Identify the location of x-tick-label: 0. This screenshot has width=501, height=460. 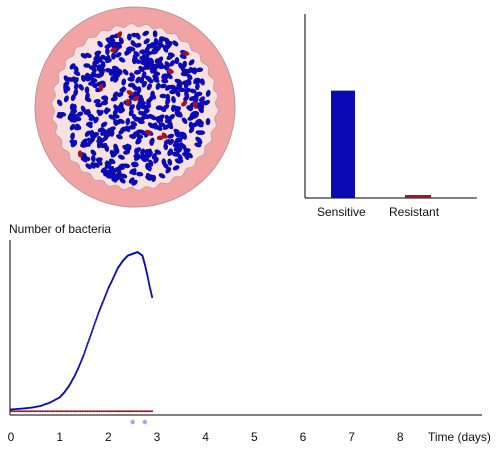
(11, 437).